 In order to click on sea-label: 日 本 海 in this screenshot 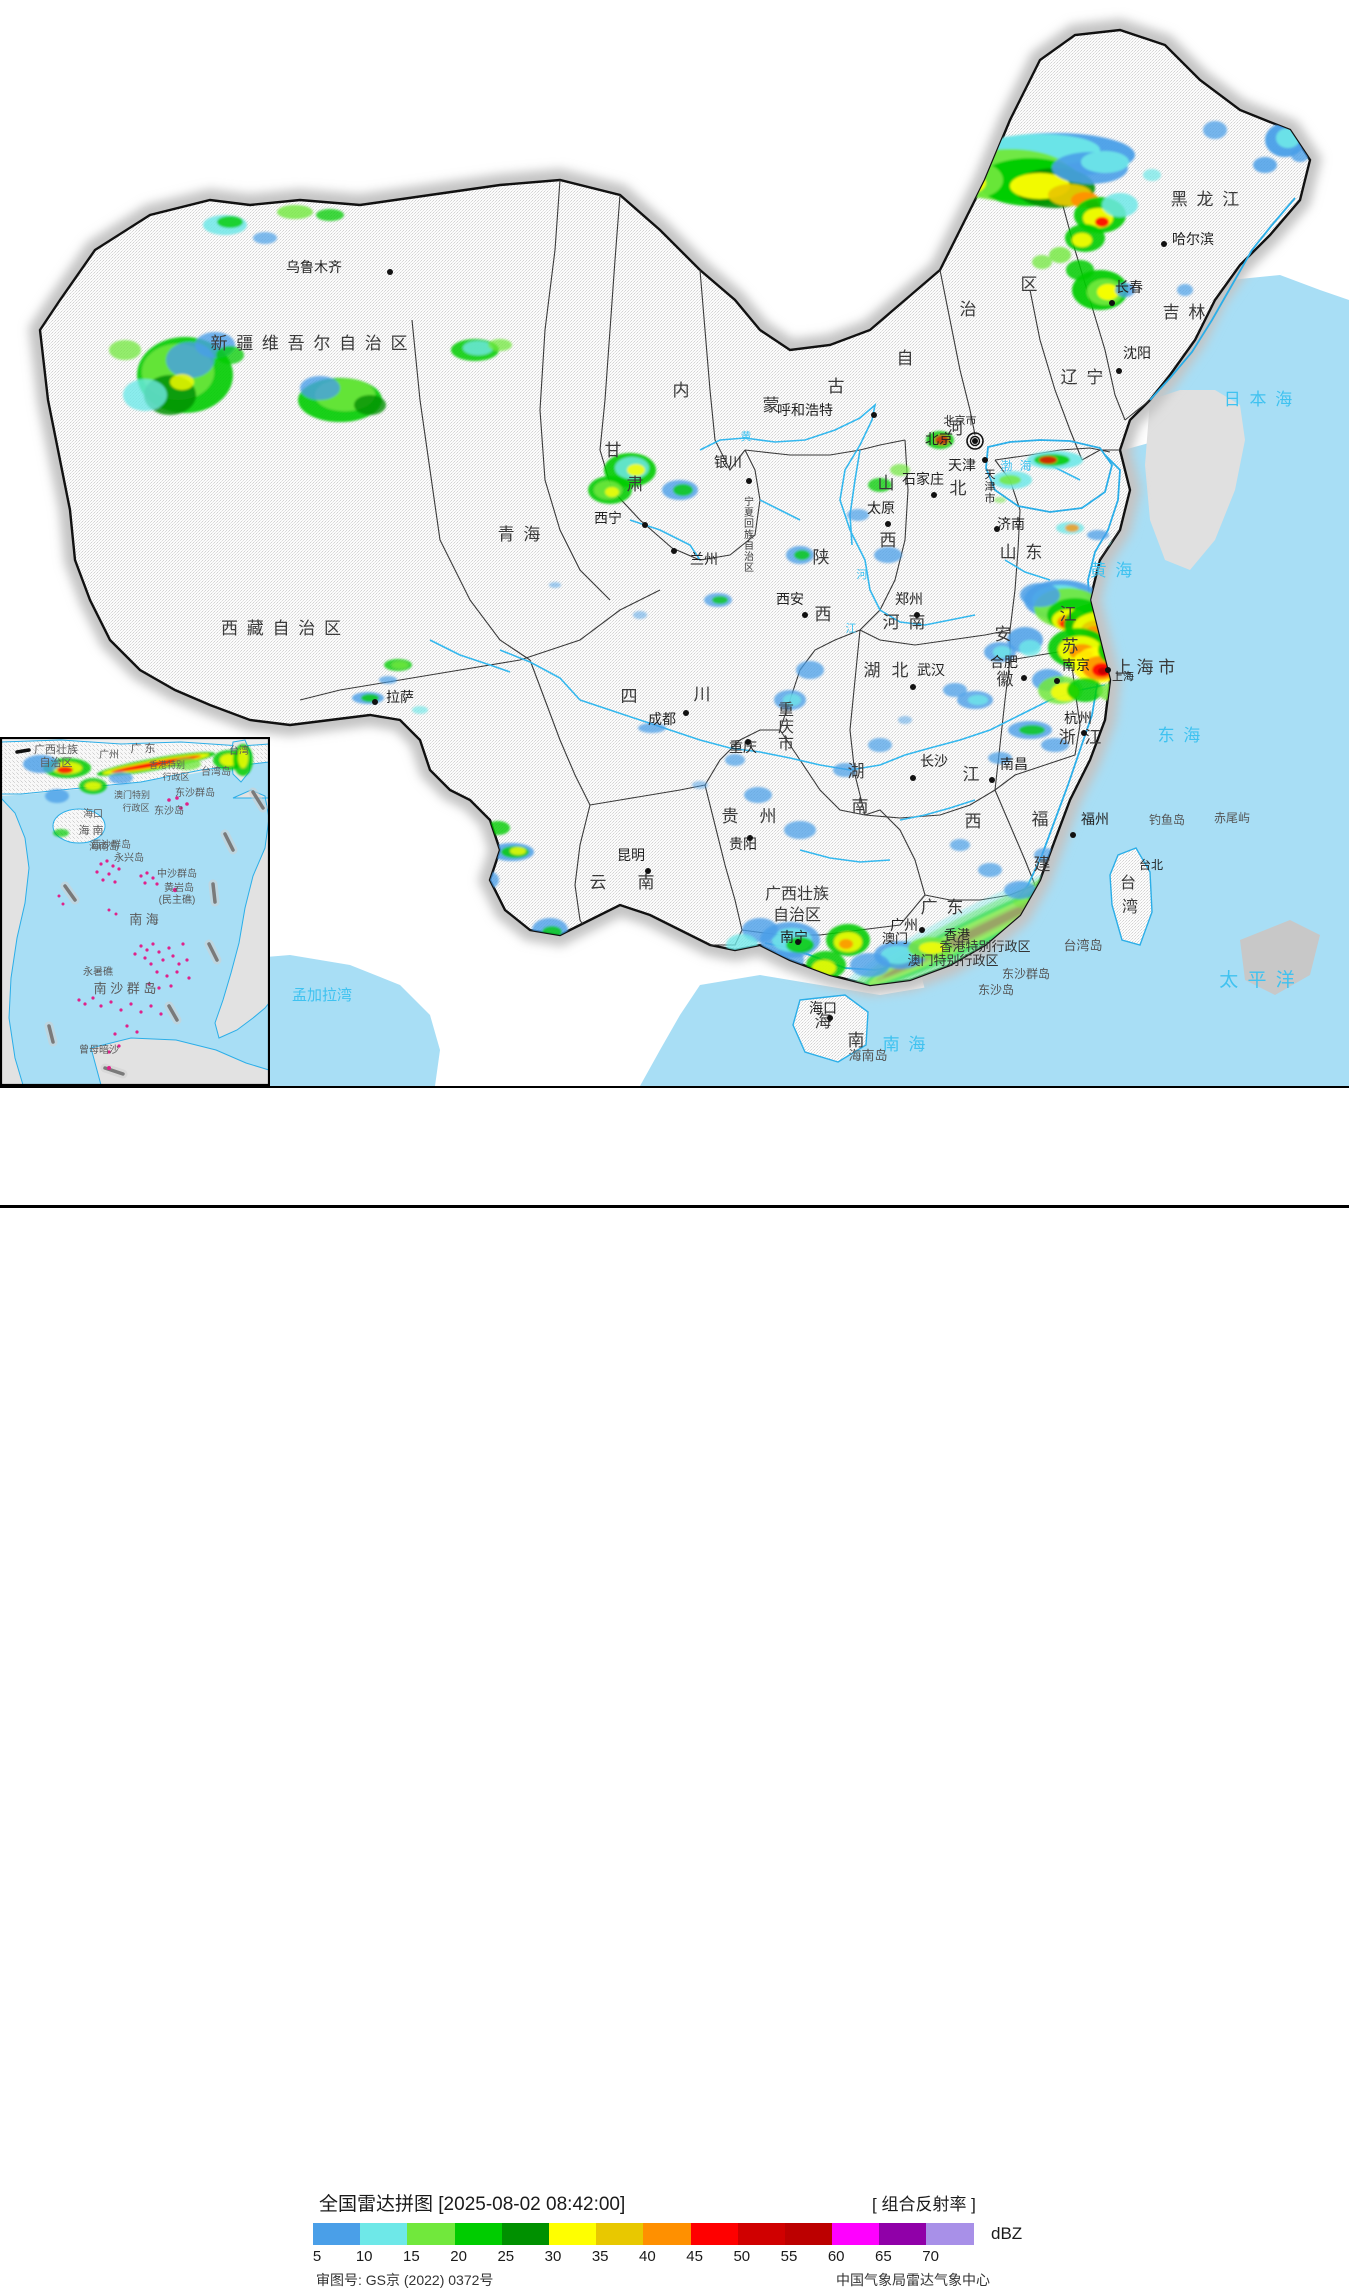, I will do `click(1259, 399)`.